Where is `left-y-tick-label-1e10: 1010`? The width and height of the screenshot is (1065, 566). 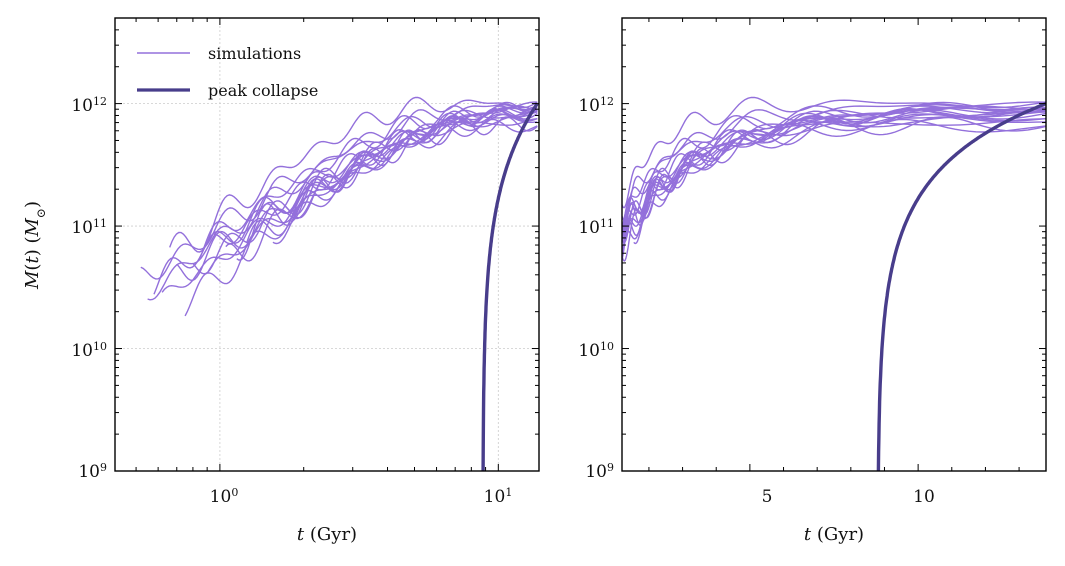
left-y-tick-label-1e10: 1010 is located at coordinates (89, 351).